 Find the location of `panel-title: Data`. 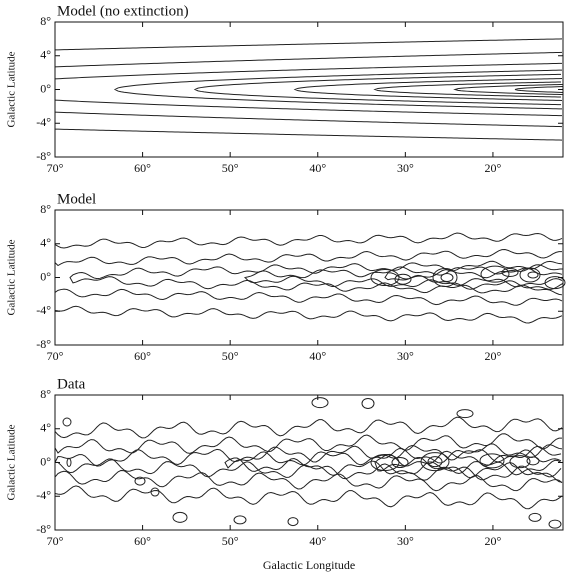

panel-title: Data is located at coordinates (71, 384).